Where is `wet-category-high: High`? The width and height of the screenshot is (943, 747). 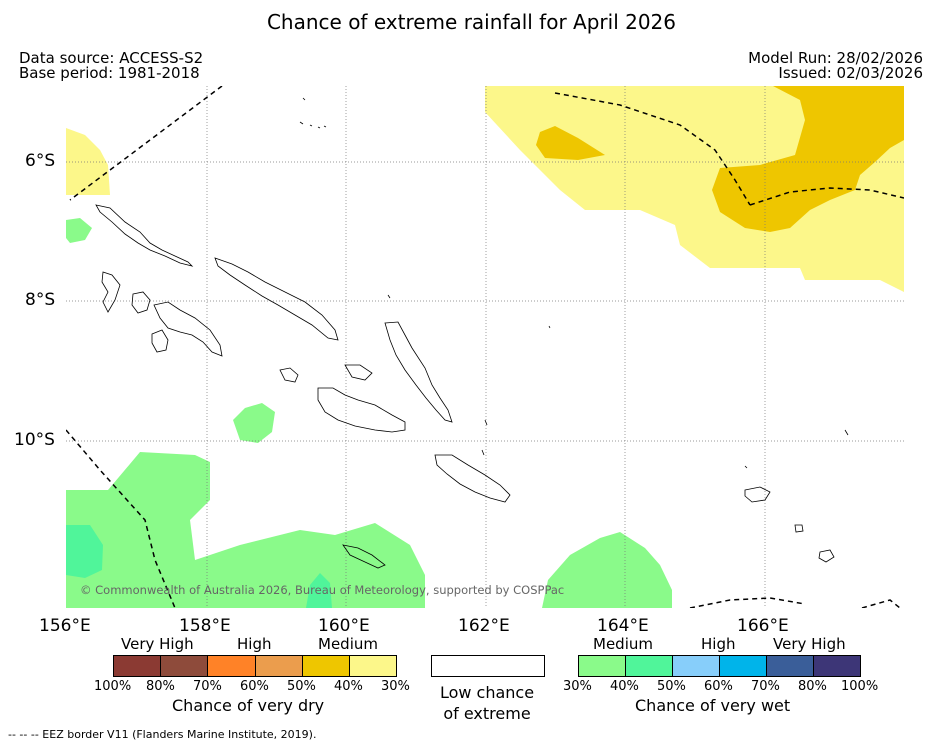
wet-category-high: High is located at coordinates (718, 644).